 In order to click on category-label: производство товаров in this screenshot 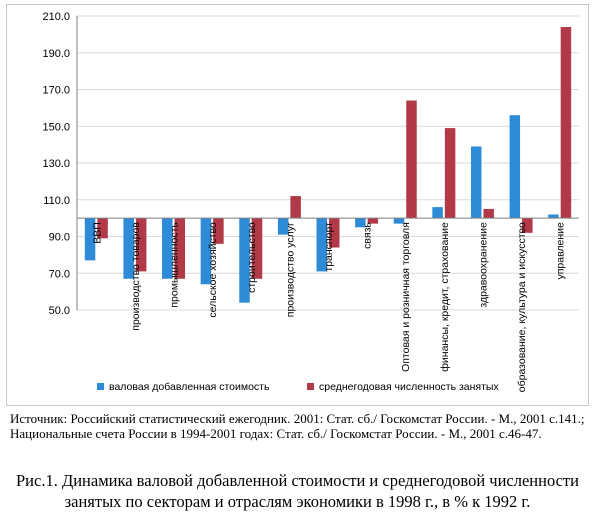, I will do `click(136, 276)`.